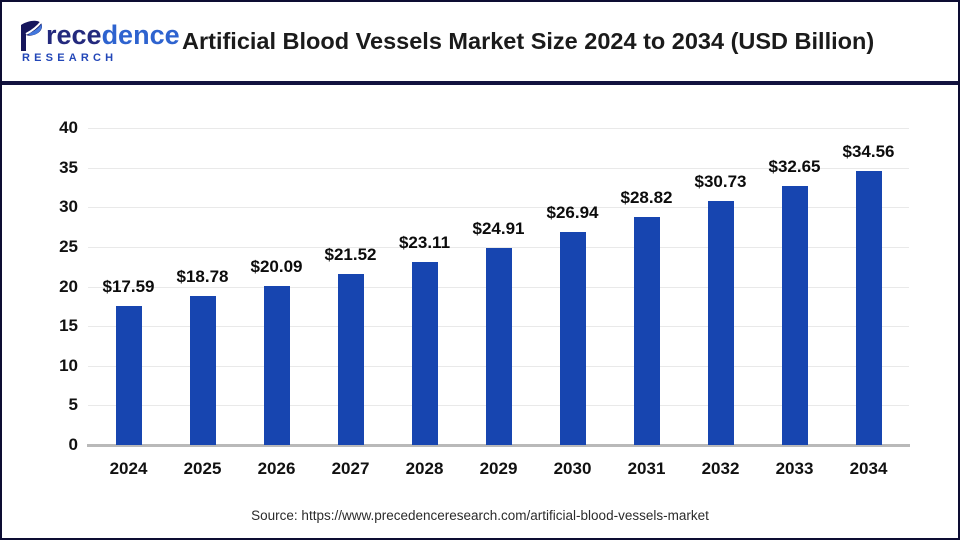 This screenshot has width=960, height=540. Describe the element at coordinates (572, 212) in the screenshot. I see `data-label-2030: $26.94` at that location.